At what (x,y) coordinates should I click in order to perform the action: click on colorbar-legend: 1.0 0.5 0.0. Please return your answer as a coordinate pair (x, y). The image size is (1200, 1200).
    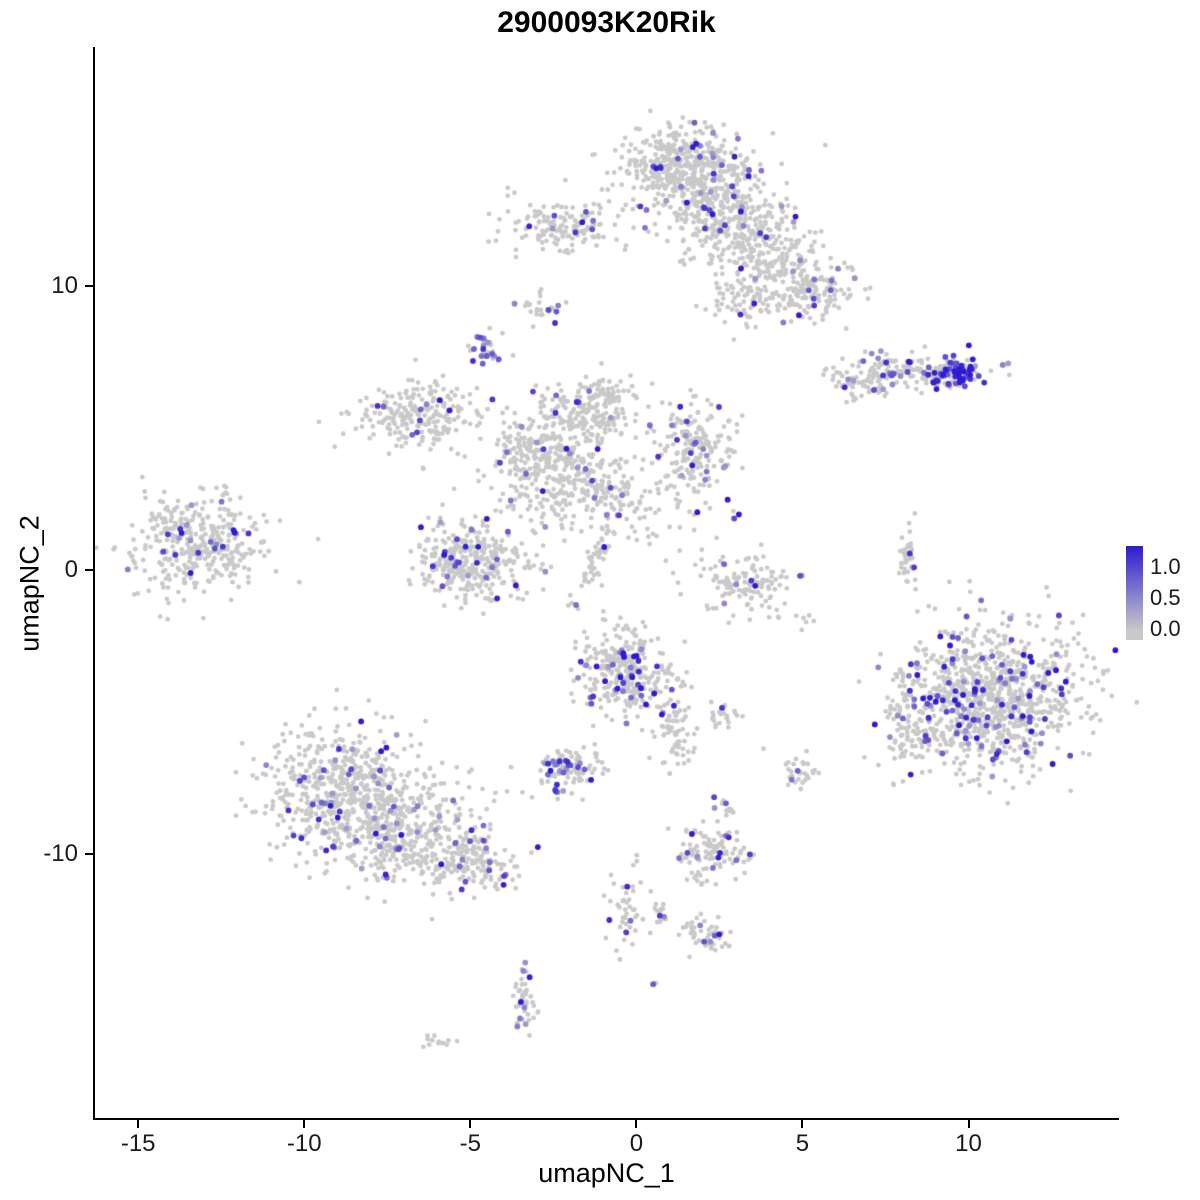
    Looking at the image, I should click on (1163, 596).